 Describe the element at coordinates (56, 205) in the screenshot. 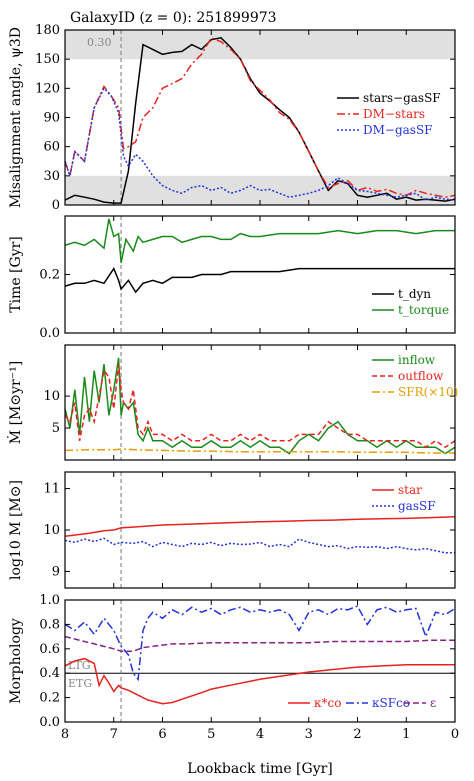

I see `y-tick-label: 0` at that location.